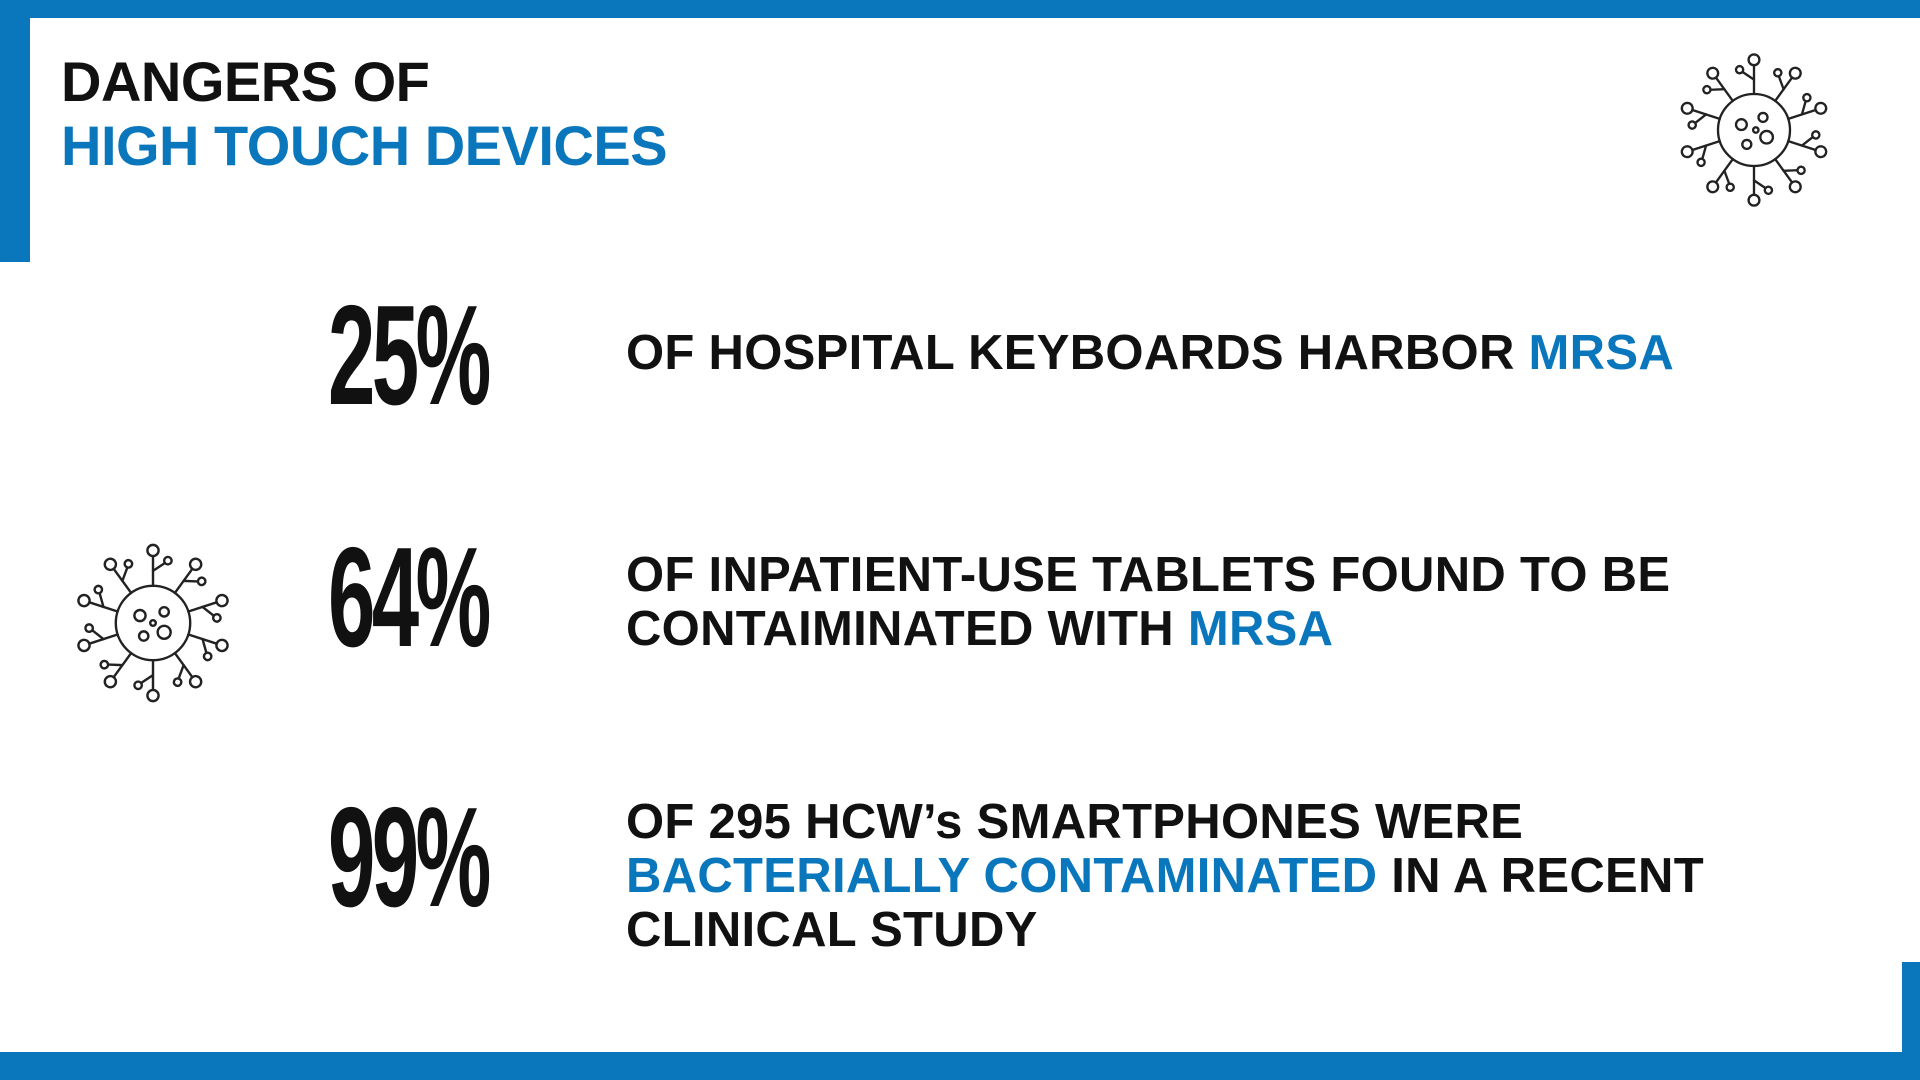 This screenshot has height=1080, width=1920. Describe the element at coordinates (1002, 876) in the screenshot. I see `stat-highlight: BACTERIALLY CONTAMINATED` at that location.